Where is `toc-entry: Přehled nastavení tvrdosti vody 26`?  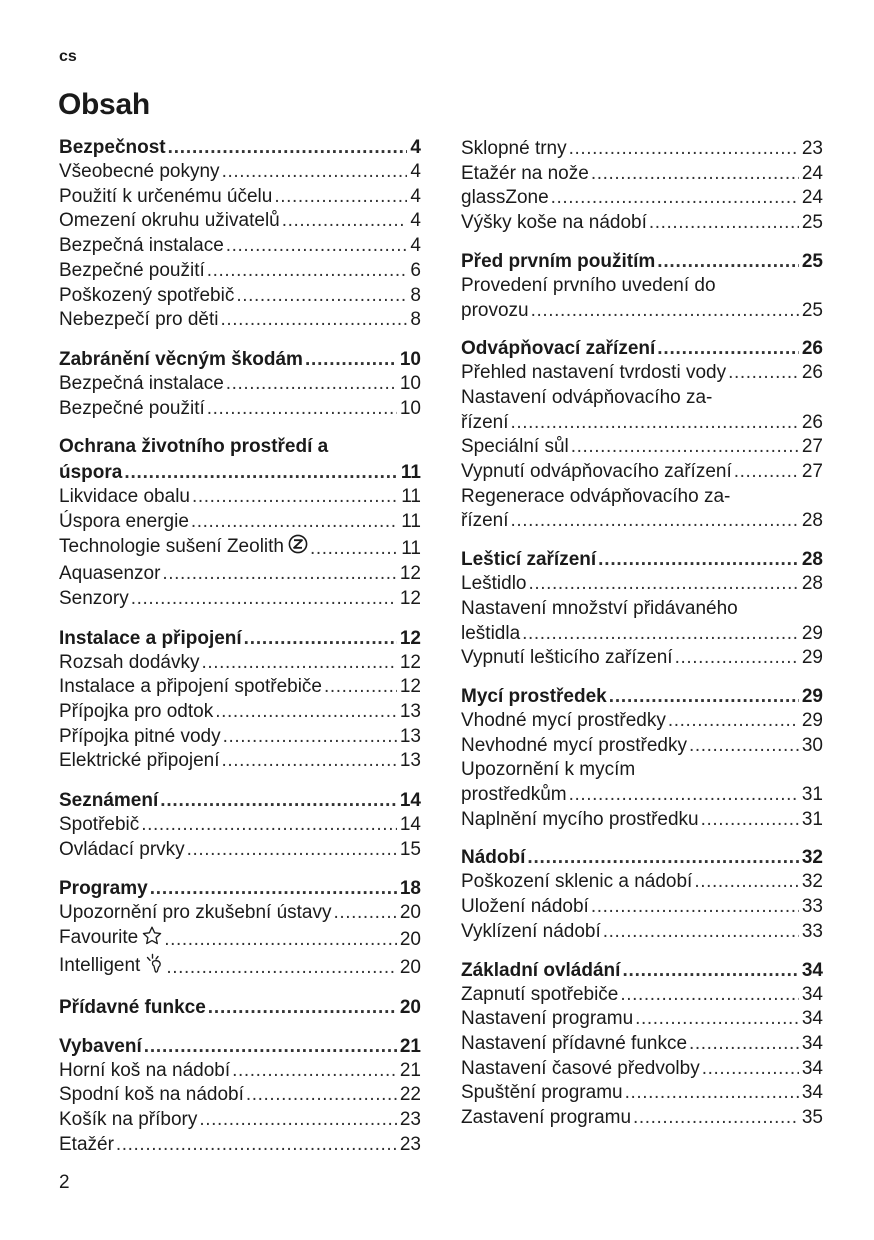 toc-entry: Přehled nastavení tvrdosti vody 26 is located at coordinates (642, 373).